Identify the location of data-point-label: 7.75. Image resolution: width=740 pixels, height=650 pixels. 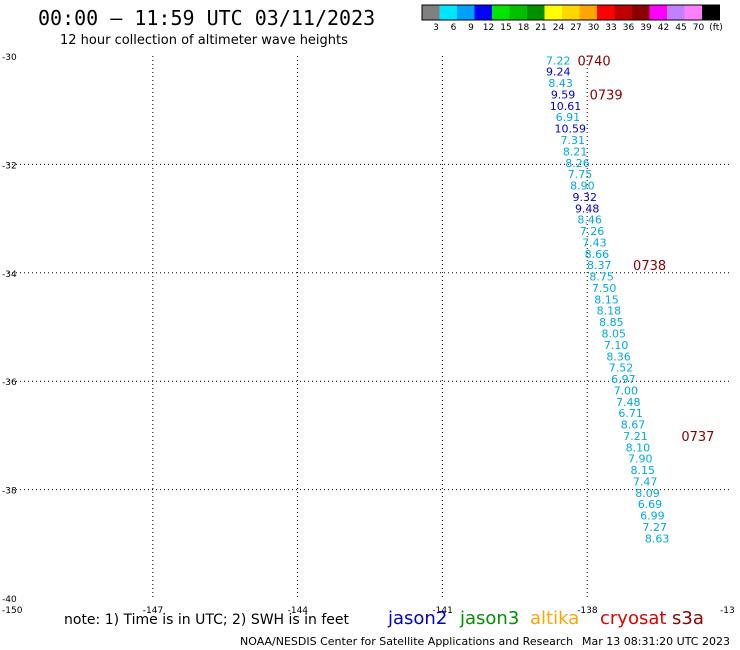
(580, 174).